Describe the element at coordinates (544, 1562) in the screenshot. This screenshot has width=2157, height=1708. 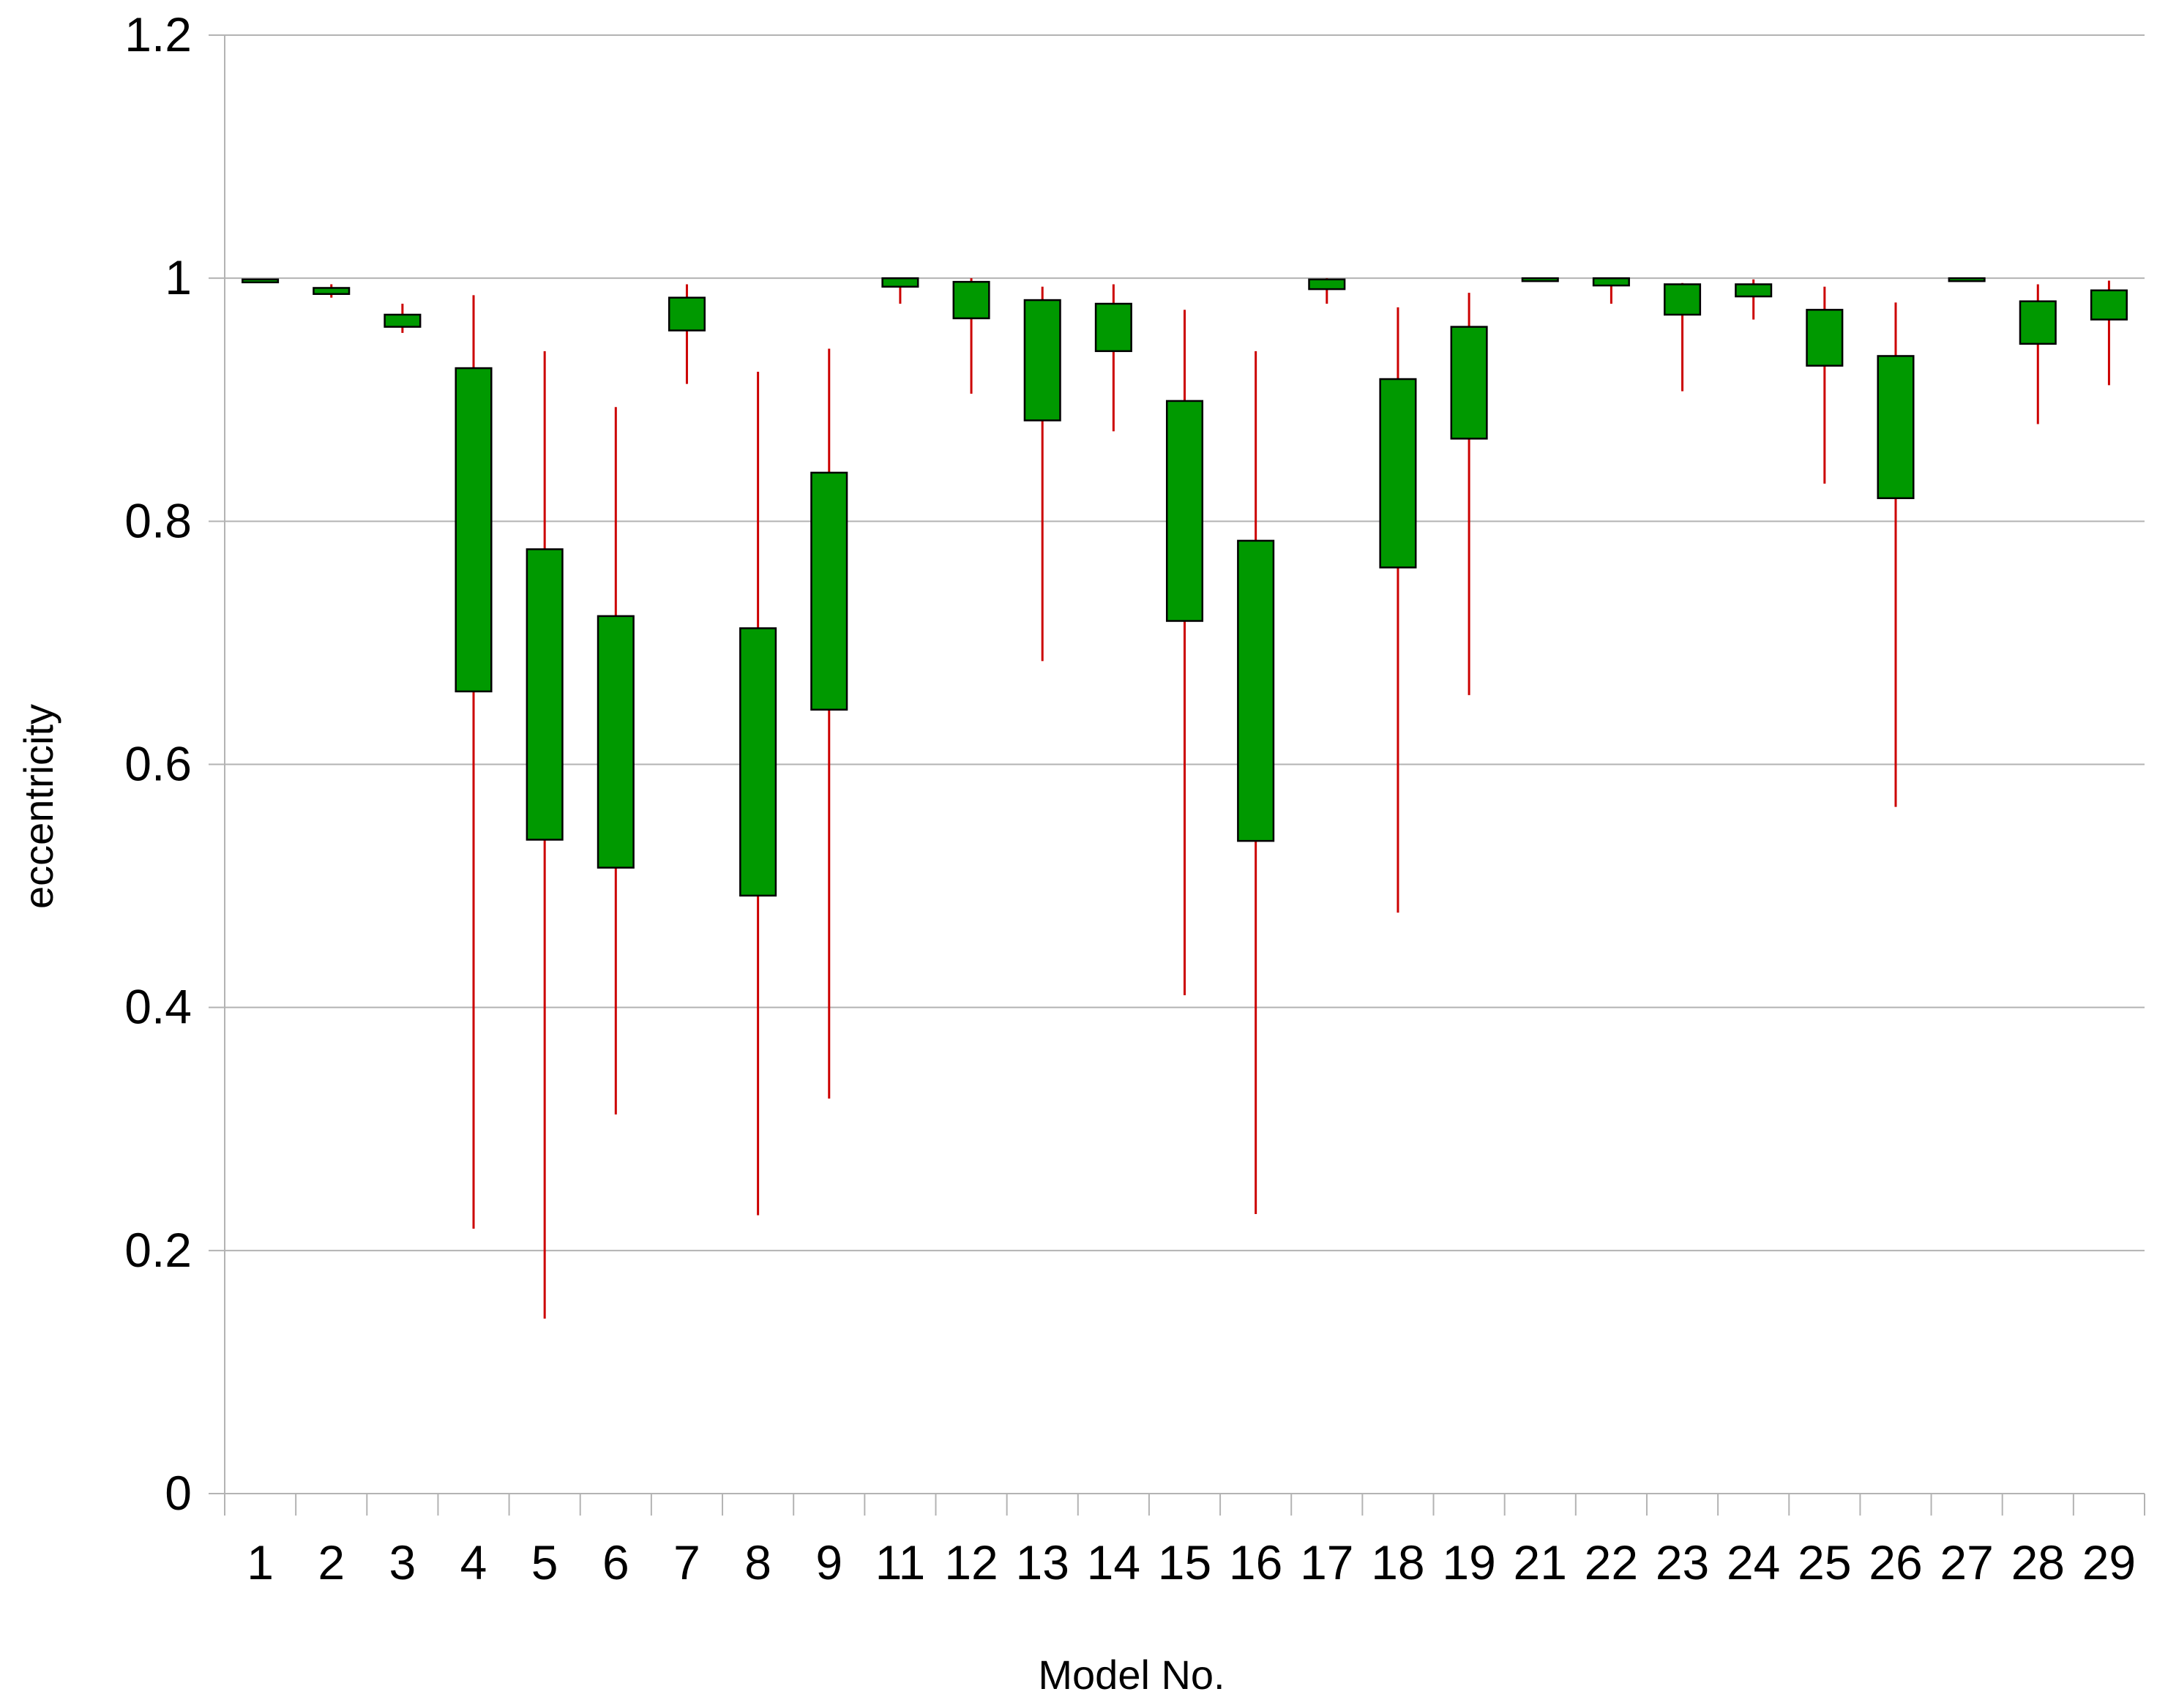
I see `x-tick-label: 5` at that location.